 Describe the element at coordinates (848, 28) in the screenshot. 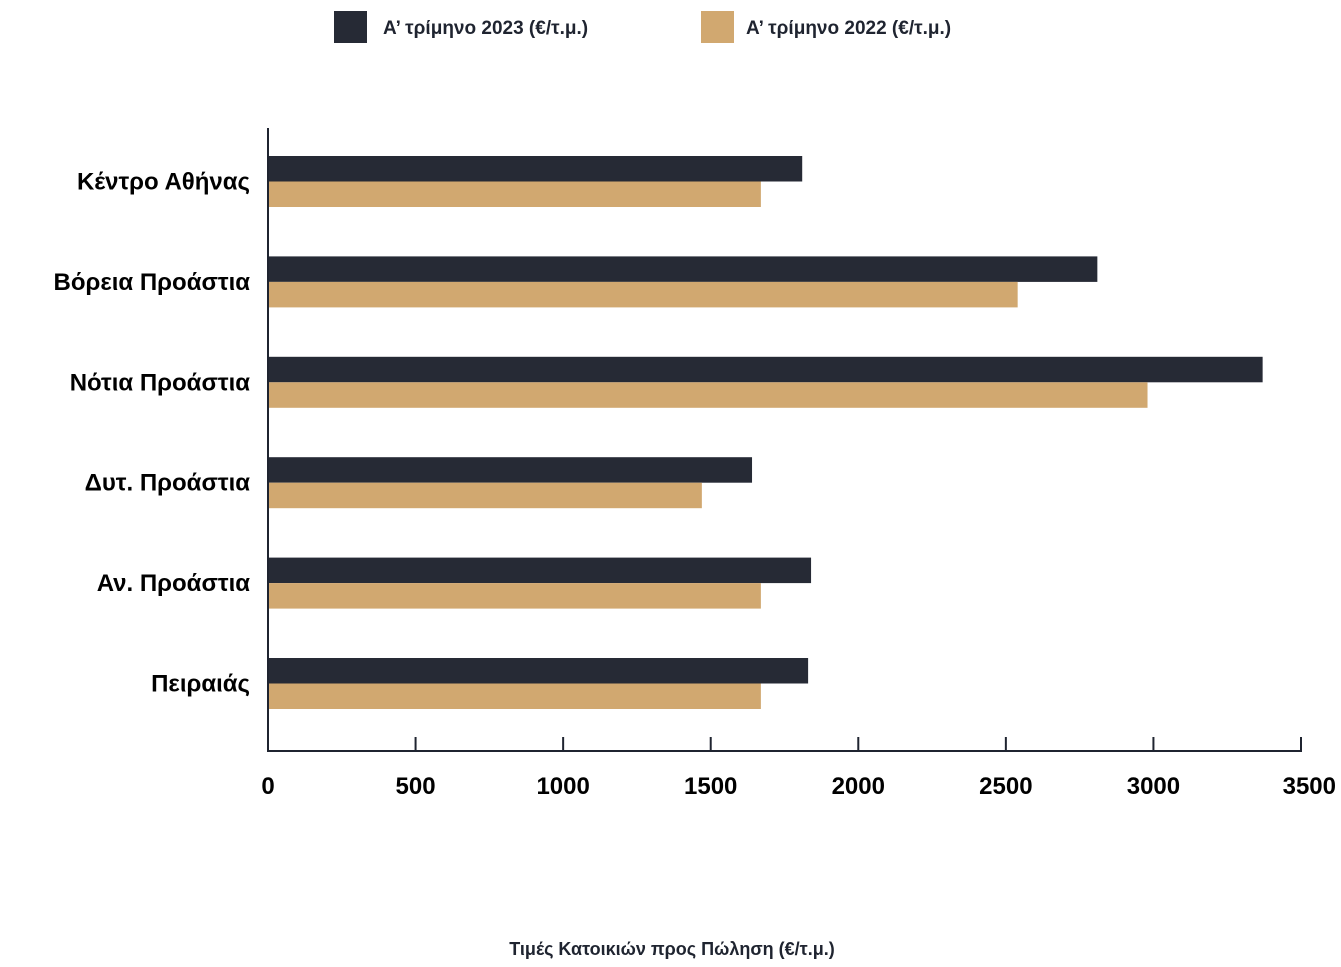

I see `legend-label-2022: Α’ τρίμηνο 2022 (€/τ.μ.)` at that location.